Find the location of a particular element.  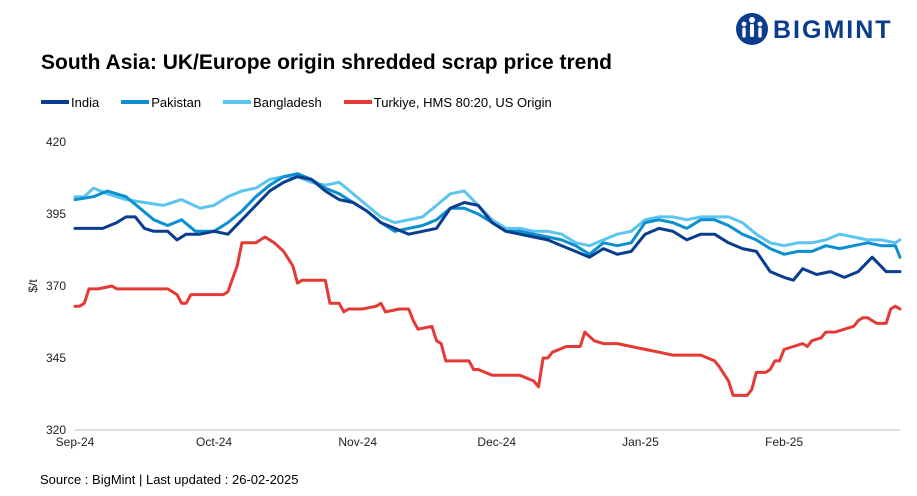

bigmint-logo: BIGMINT is located at coordinates (820, 30).